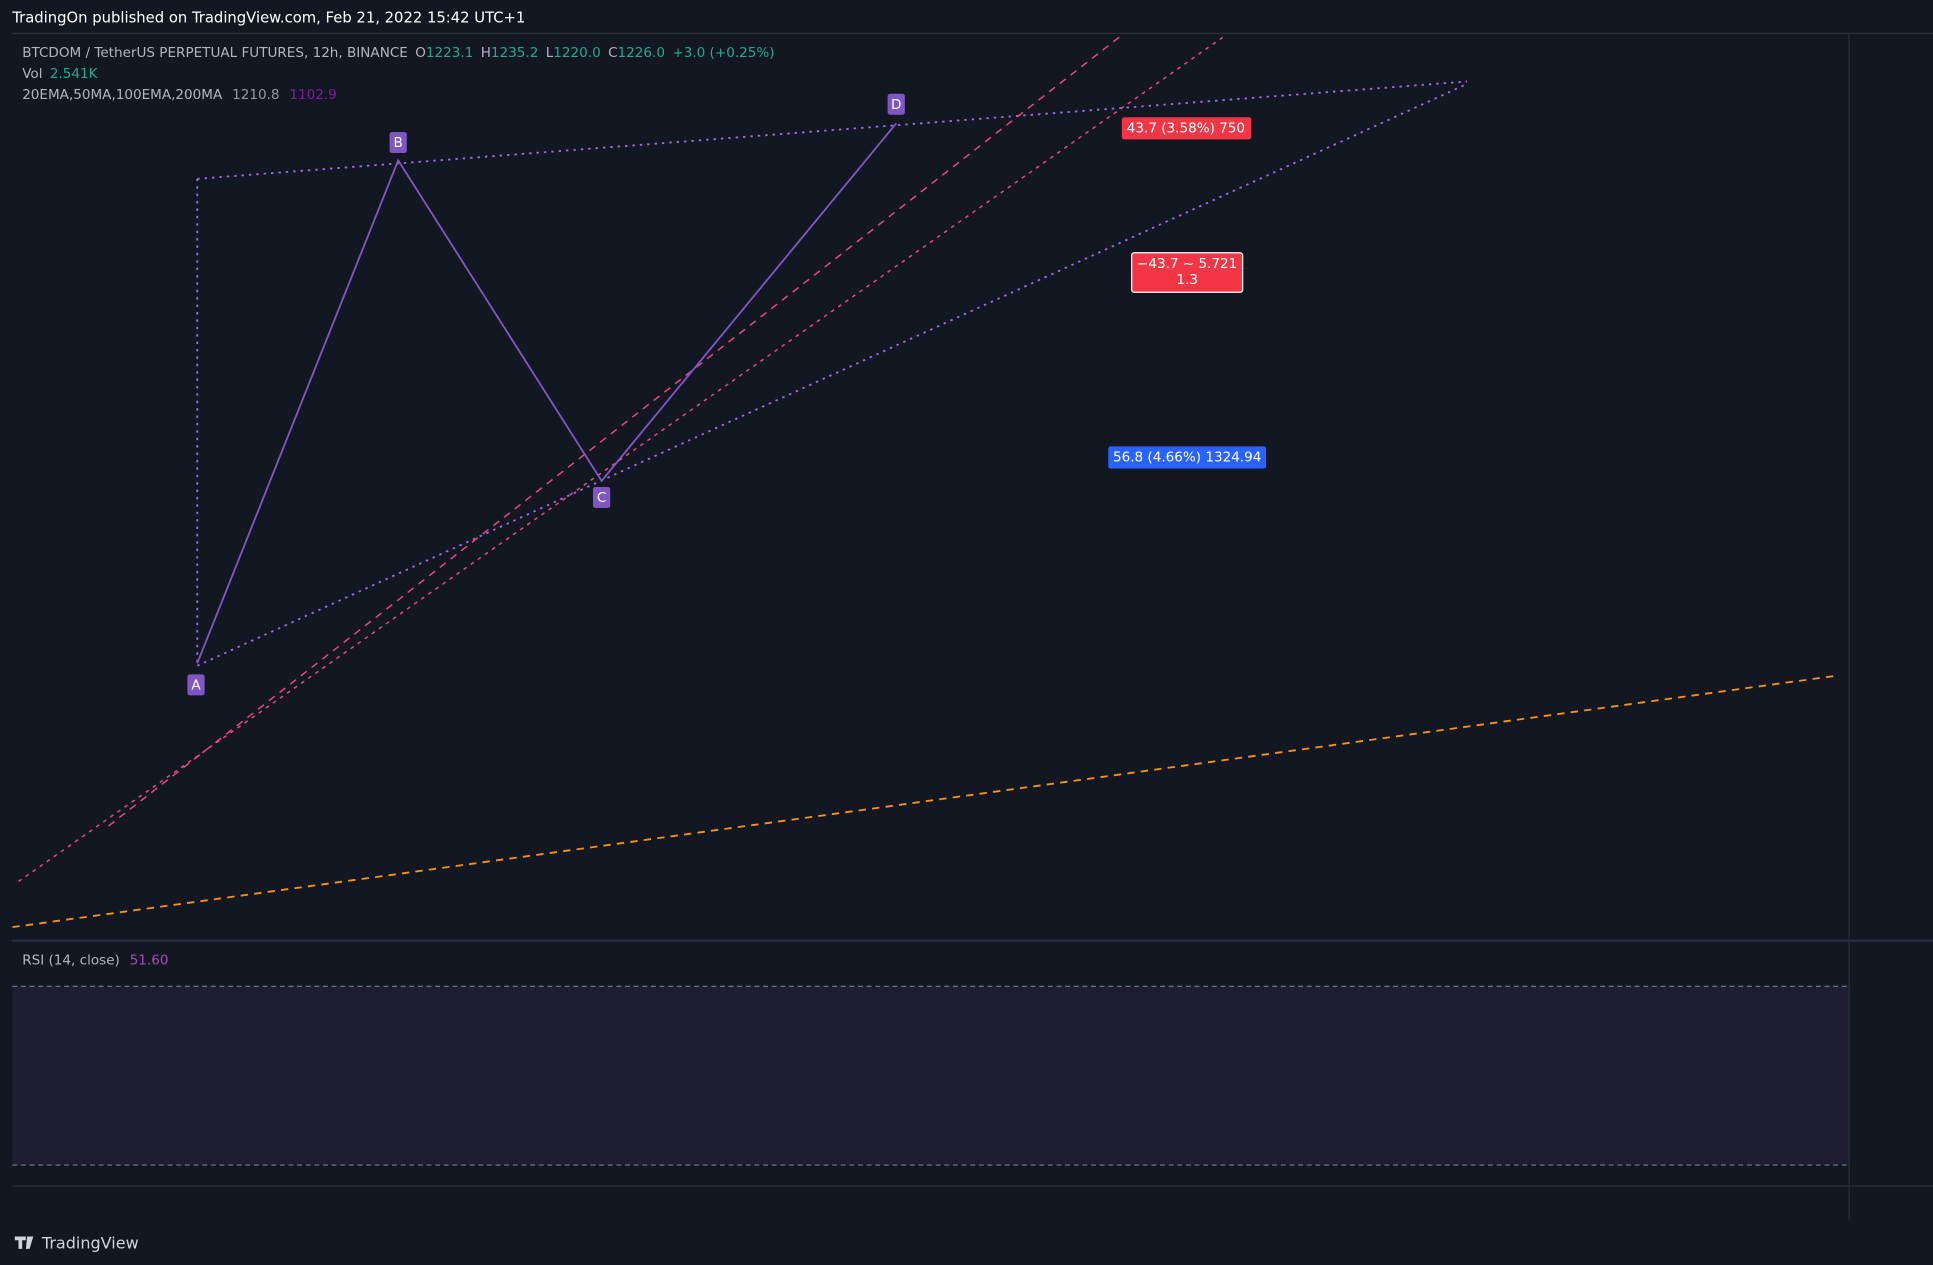  I want to click on stop-label: 43.7 (3.58%) 750, so click(1186, 128).